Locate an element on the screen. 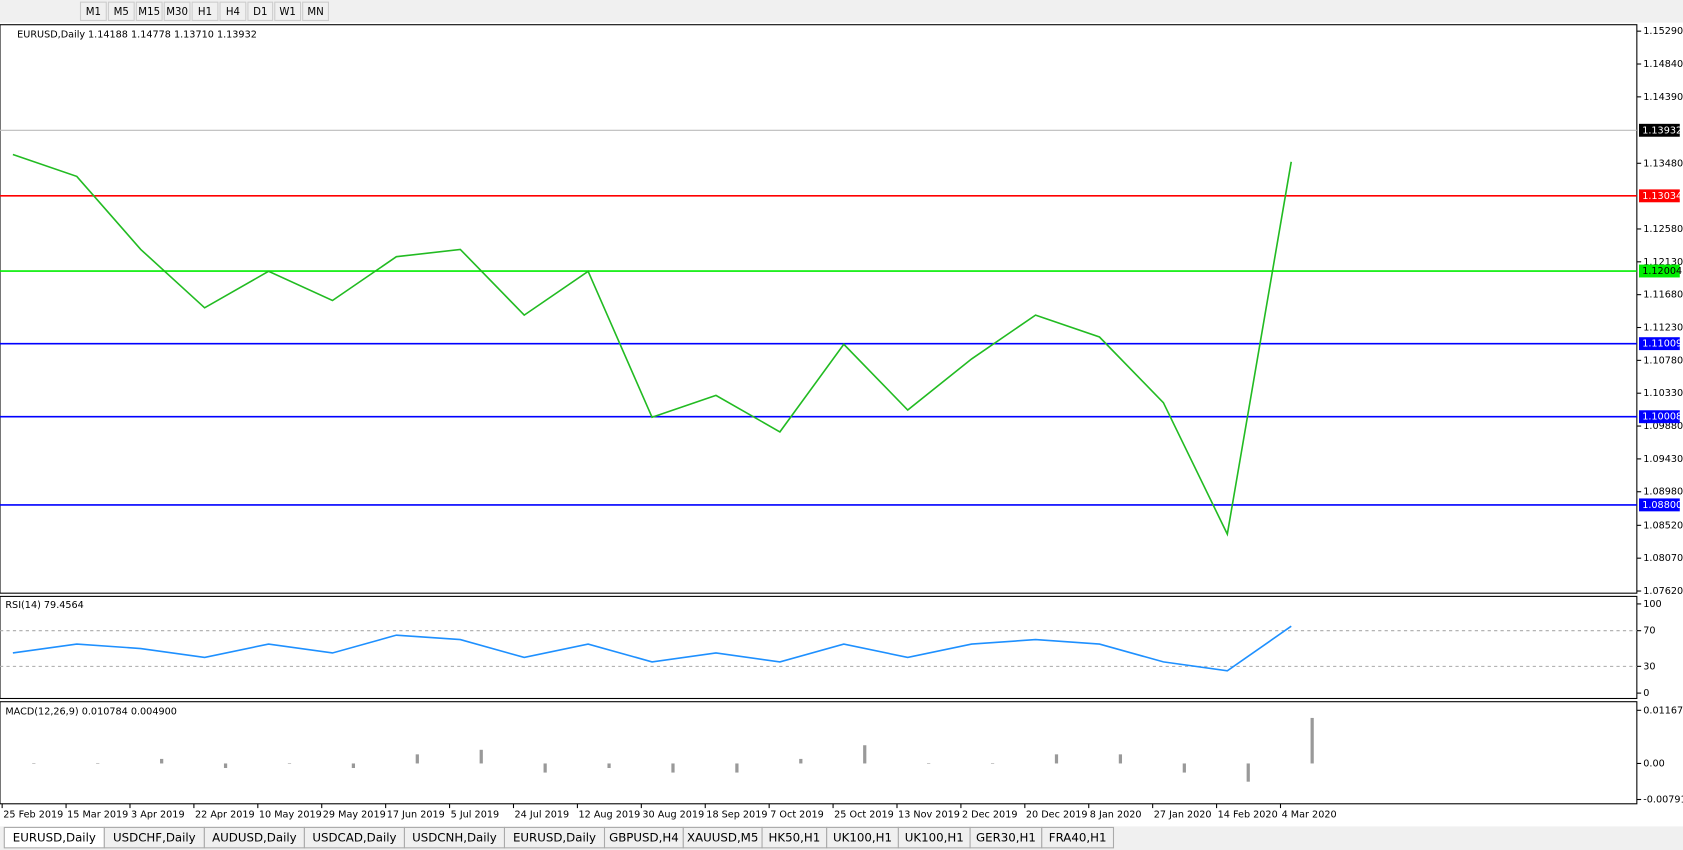 This screenshot has height=850, width=1683. y-tick-label: 1.08980 is located at coordinates (1663, 492).